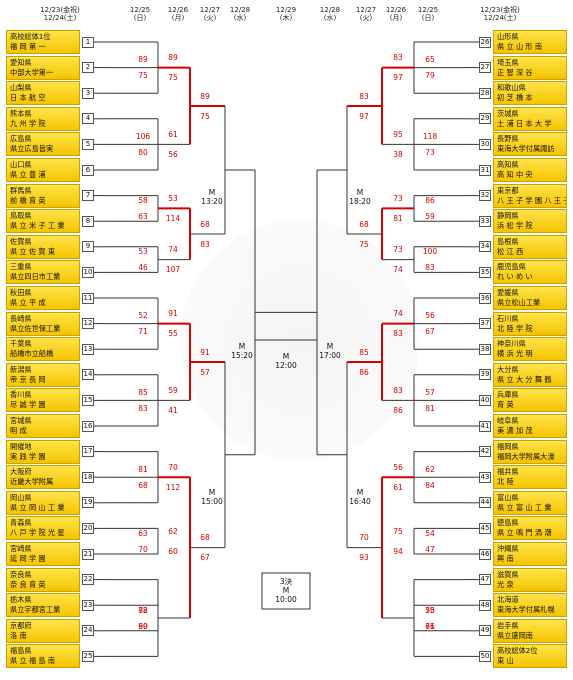 This screenshot has width=573, height=680. Describe the element at coordinates (88, 247) in the screenshot. I see `seed-number: 9` at that location.